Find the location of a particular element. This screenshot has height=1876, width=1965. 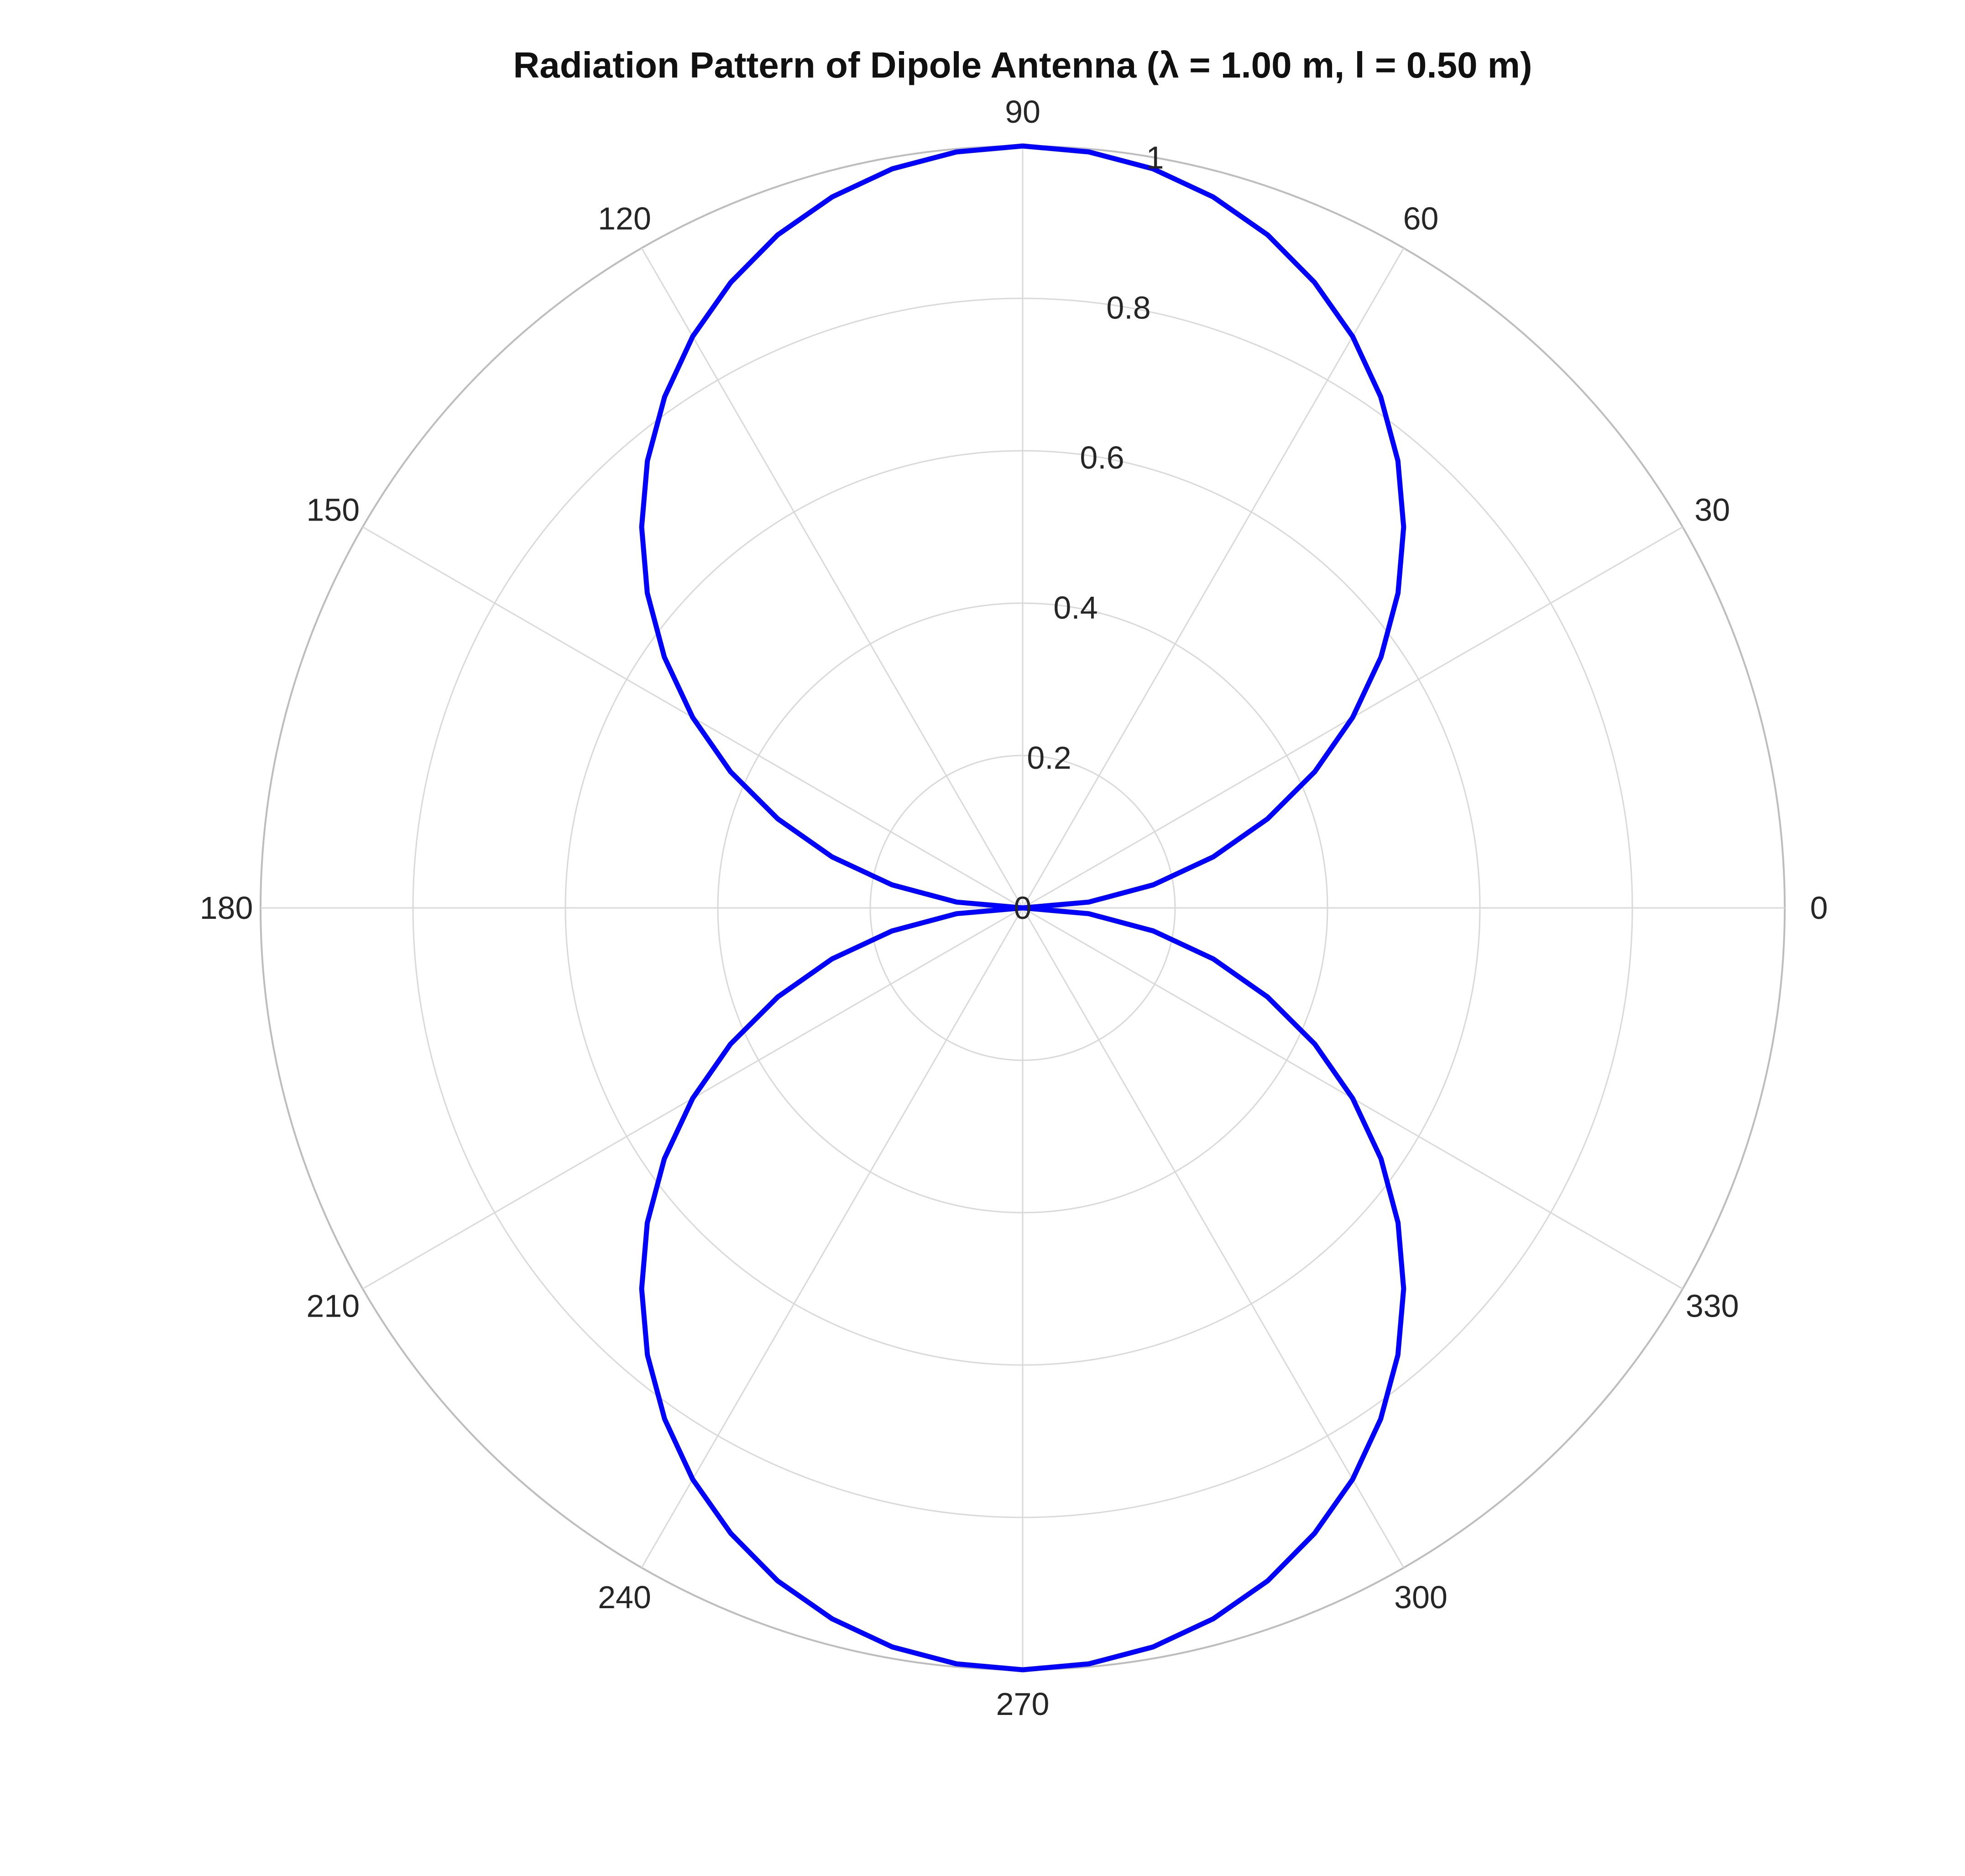

angle-tick-label: 180 is located at coordinates (226, 908).